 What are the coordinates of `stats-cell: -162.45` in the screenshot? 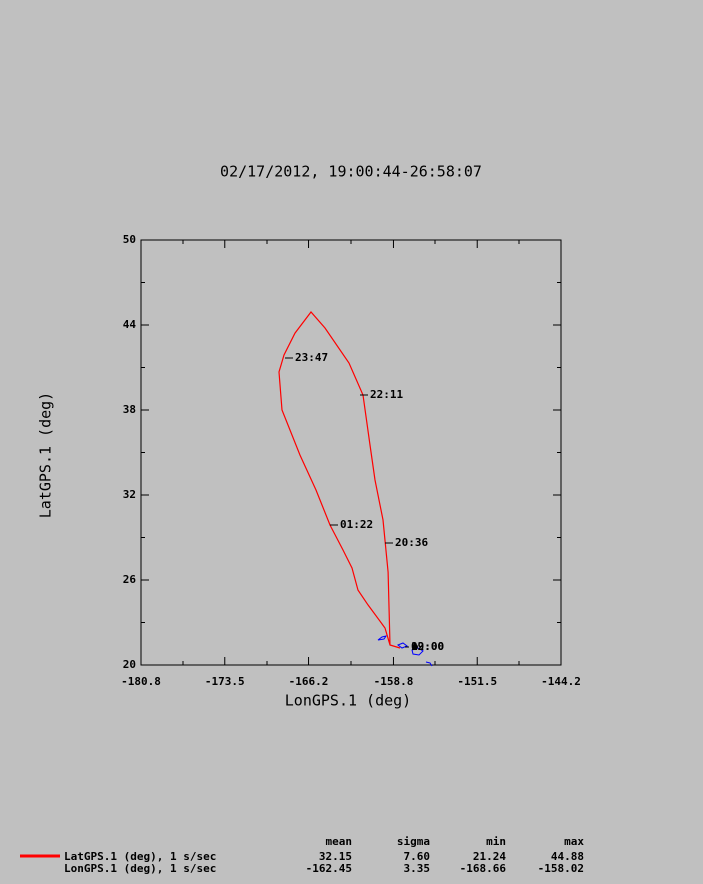 It's located at (329, 868).